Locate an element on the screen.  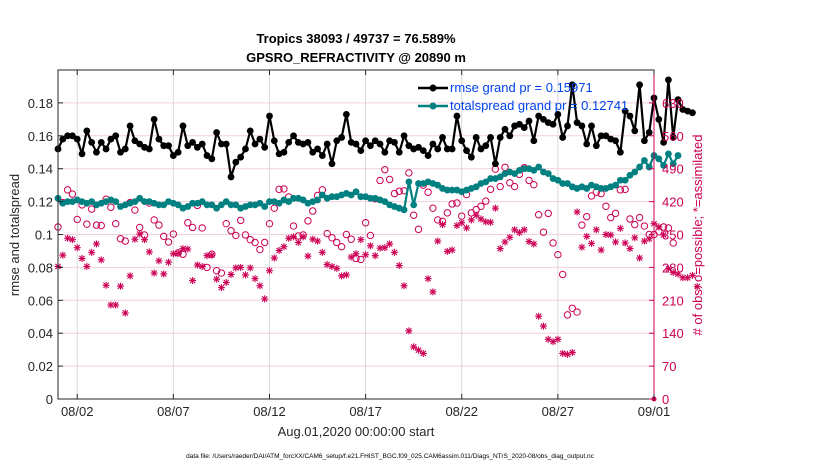
y2-tick-label: 490 is located at coordinates (673, 169).